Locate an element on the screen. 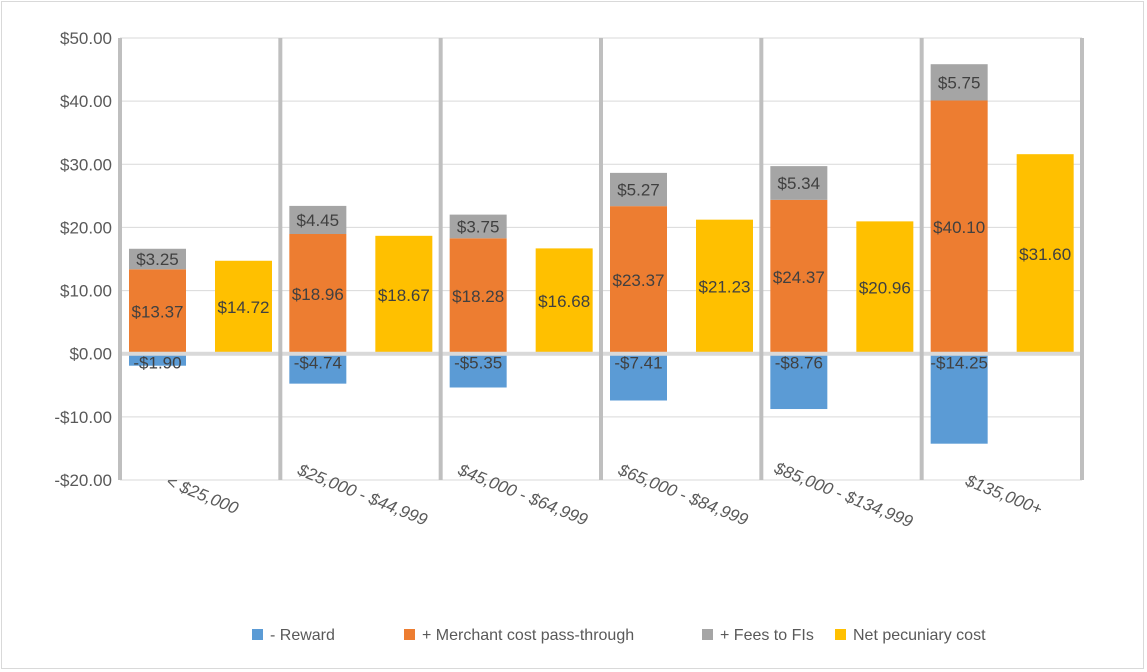 This screenshot has width=1147, height=672. data-label: $14.72 is located at coordinates (244, 307).